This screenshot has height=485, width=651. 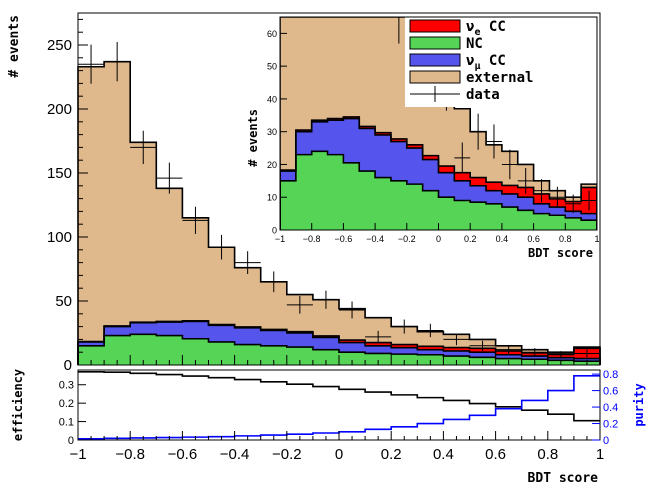 What do you see at coordinates (375, 239) in the screenshot?
I see `inset-x-tick-label: −0.4` at bounding box center [375, 239].